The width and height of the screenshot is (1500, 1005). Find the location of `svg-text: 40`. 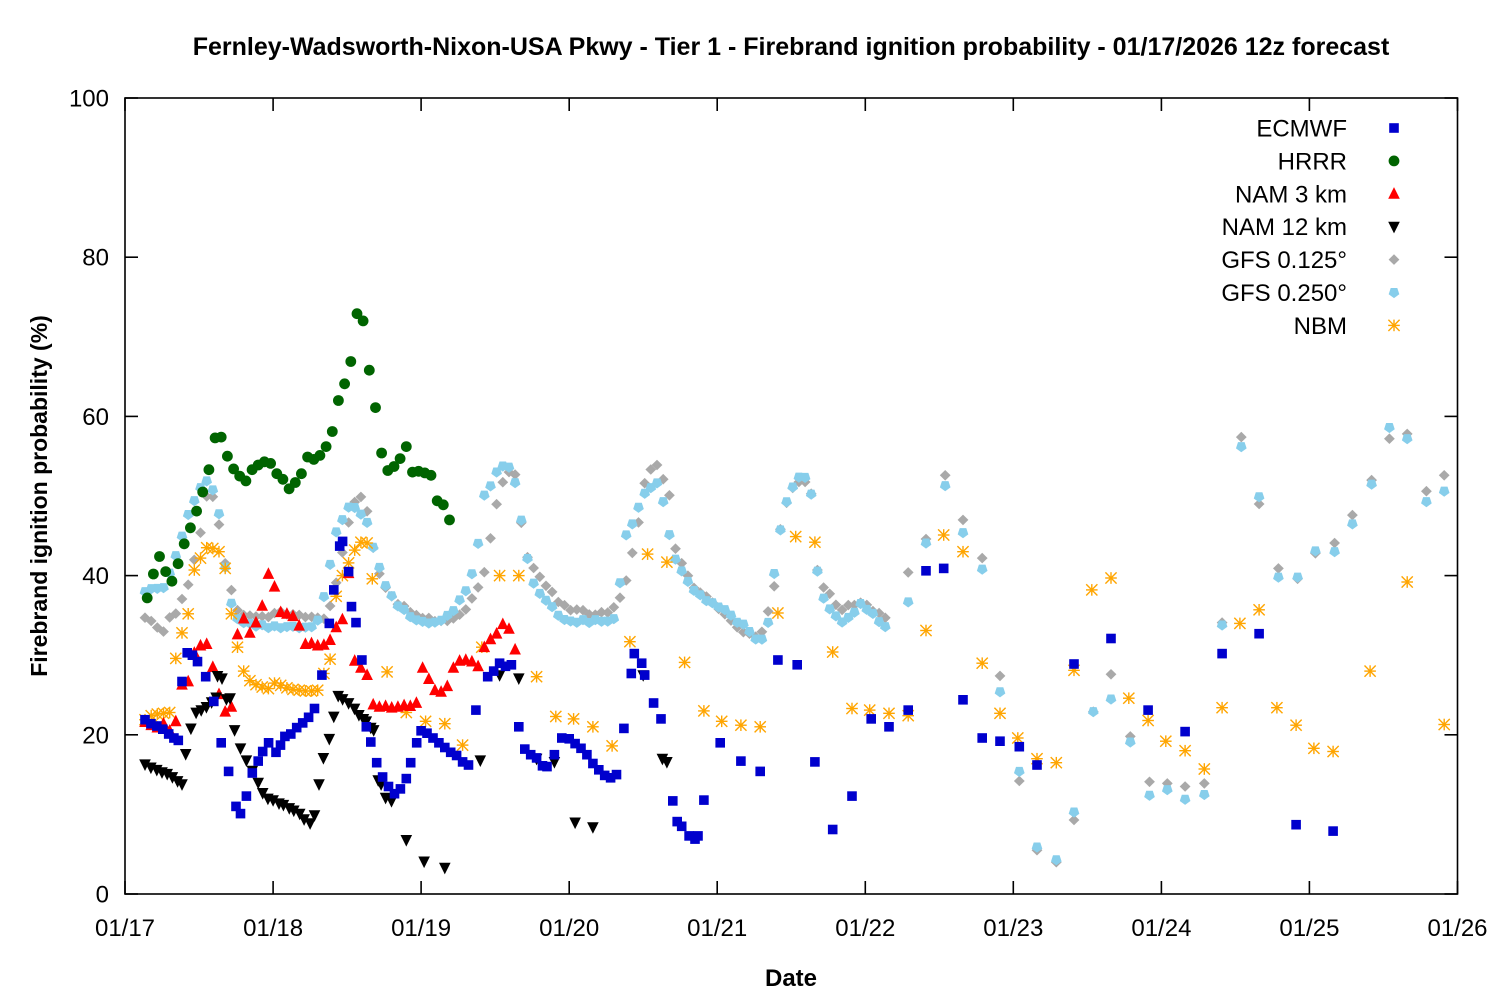

svg-text: 40 is located at coordinates (95, 576).